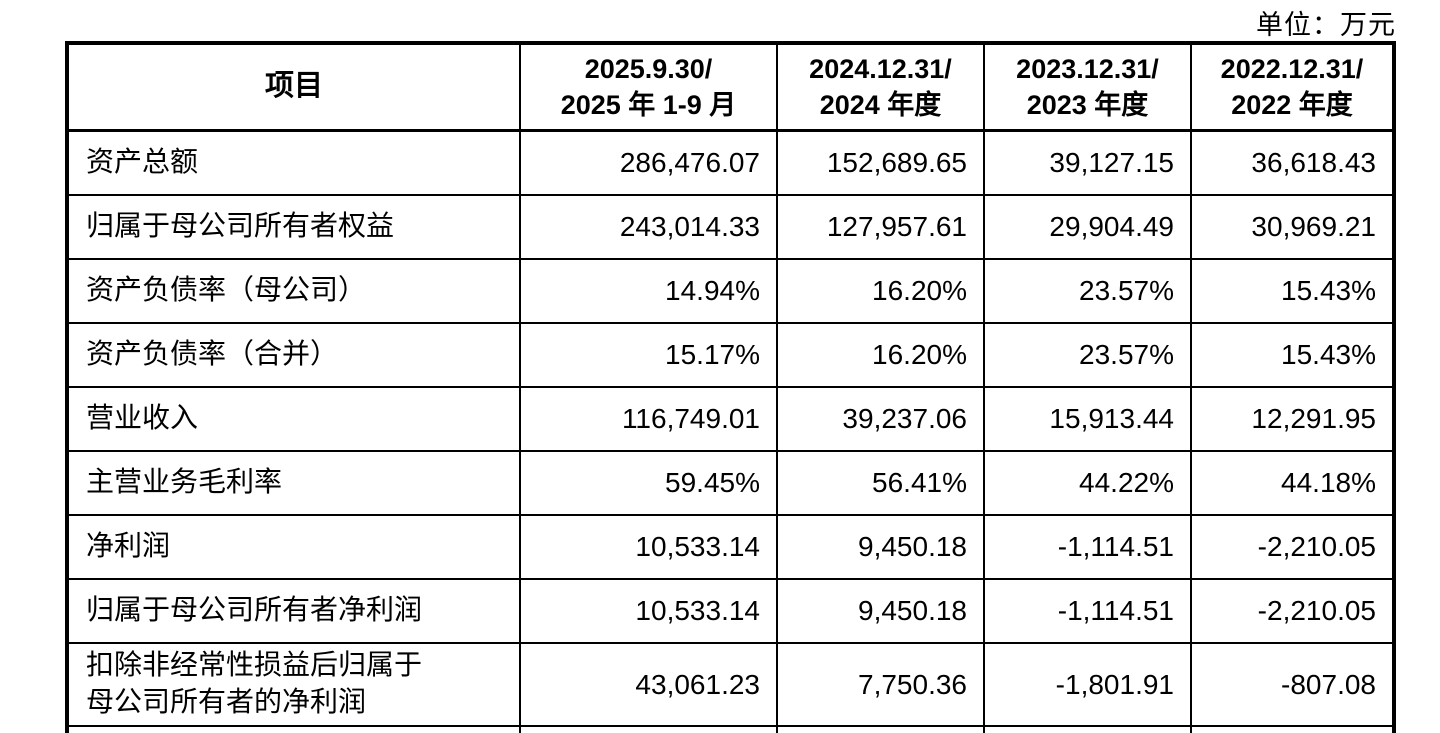 This screenshot has width=1440, height=733. I want to click on table-row: 资产负债率（母公司） 14.94% 16.20% 23.57% 15.43%, so click(730, 292).